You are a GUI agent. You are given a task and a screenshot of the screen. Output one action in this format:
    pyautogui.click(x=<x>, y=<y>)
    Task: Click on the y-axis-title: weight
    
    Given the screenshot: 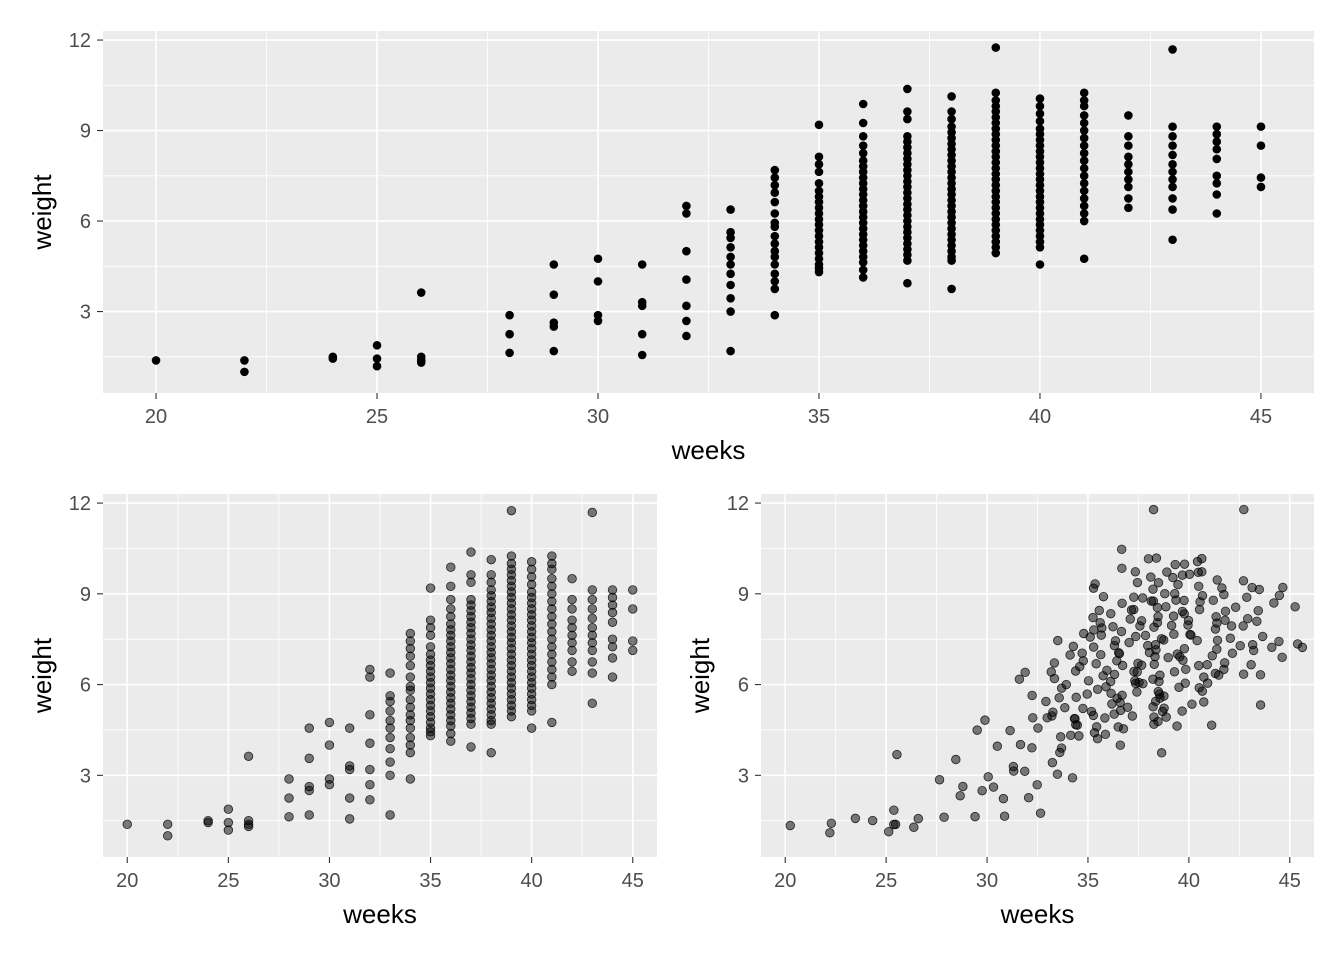 What is the action you would take?
    pyautogui.click(x=42, y=675)
    